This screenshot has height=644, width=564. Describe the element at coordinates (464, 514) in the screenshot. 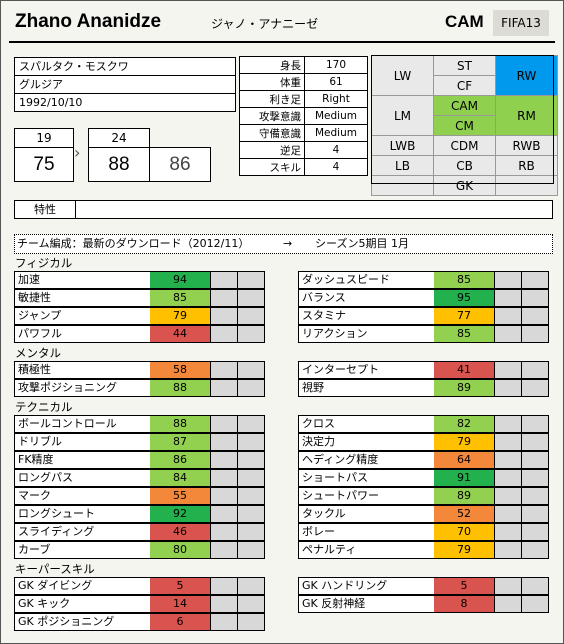

I see `stat-value: 52` at that location.